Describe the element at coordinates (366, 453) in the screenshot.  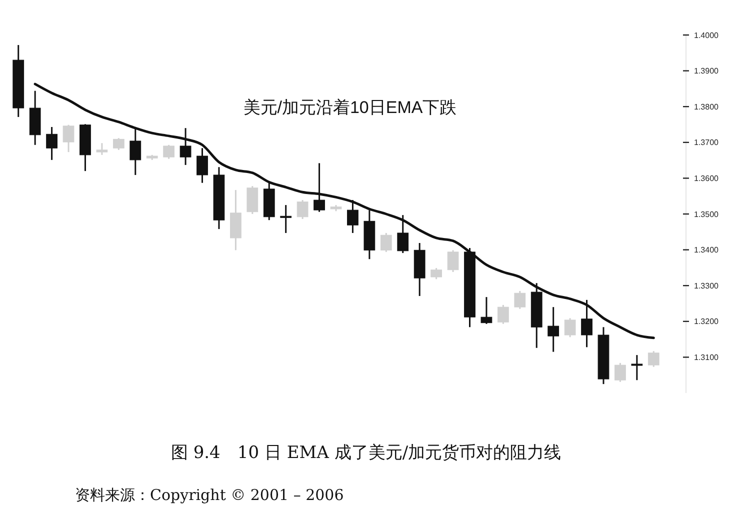
I see `caption: 图 9.4 10 日 EMA 成了美元/加元货币对的阻力线` at that location.